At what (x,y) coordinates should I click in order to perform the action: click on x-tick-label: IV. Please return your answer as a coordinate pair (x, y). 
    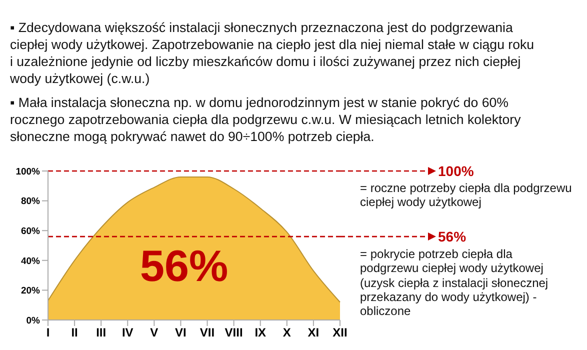
    Looking at the image, I should click on (128, 333).